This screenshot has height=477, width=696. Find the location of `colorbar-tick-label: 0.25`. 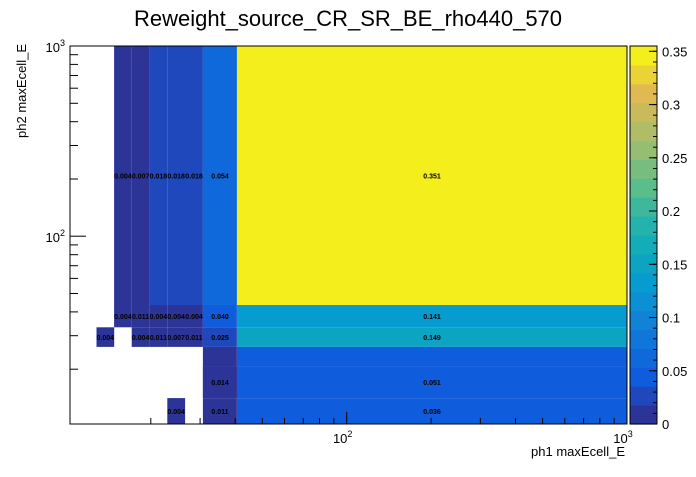

colorbar-tick-label: 0.25 is located at coordinates (674, 158).